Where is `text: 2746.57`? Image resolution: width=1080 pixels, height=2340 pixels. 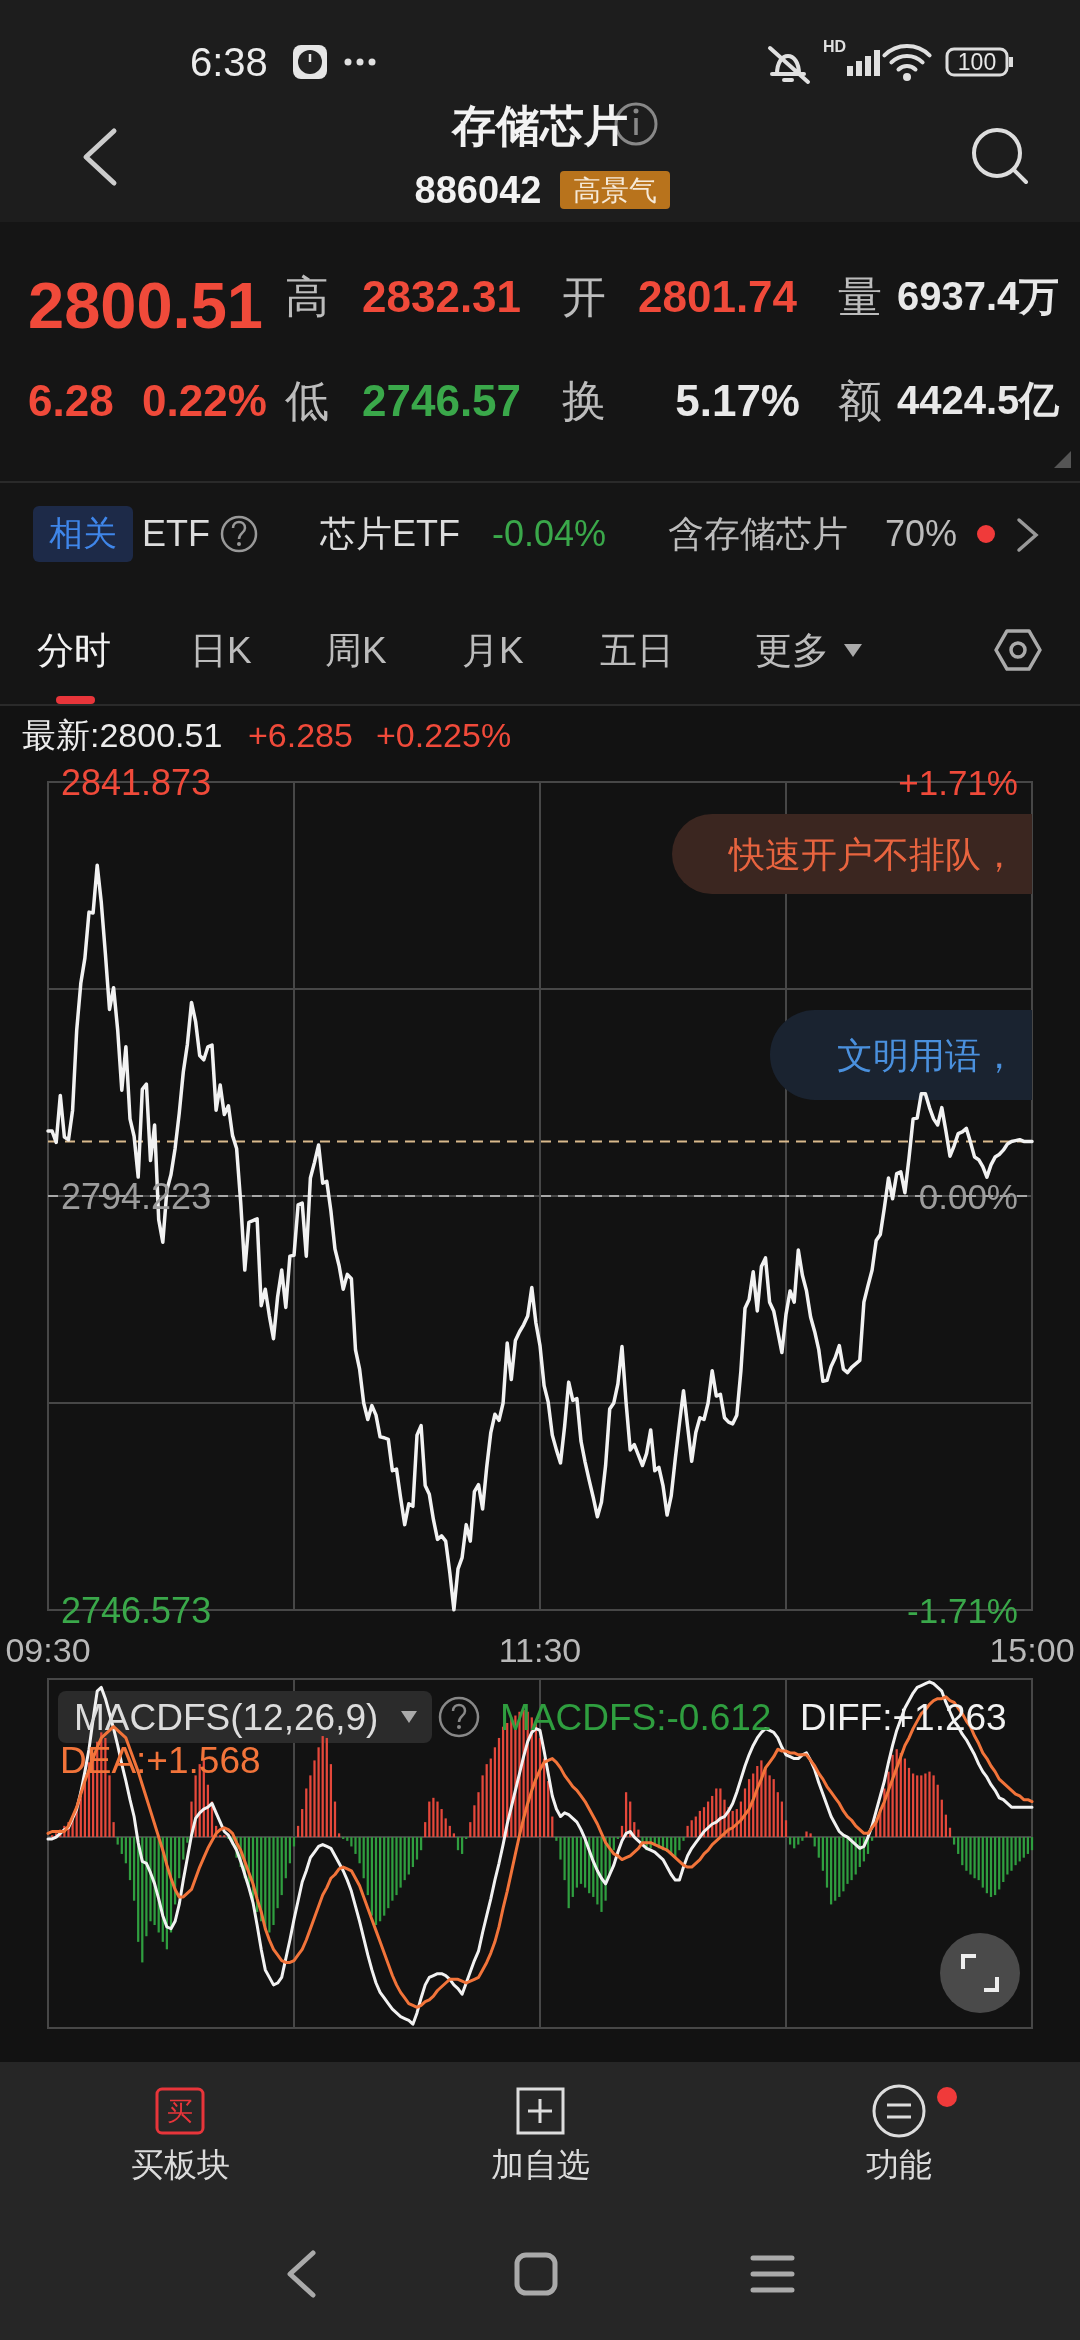 text: 2746.57 is located at coordinates (442, 400).